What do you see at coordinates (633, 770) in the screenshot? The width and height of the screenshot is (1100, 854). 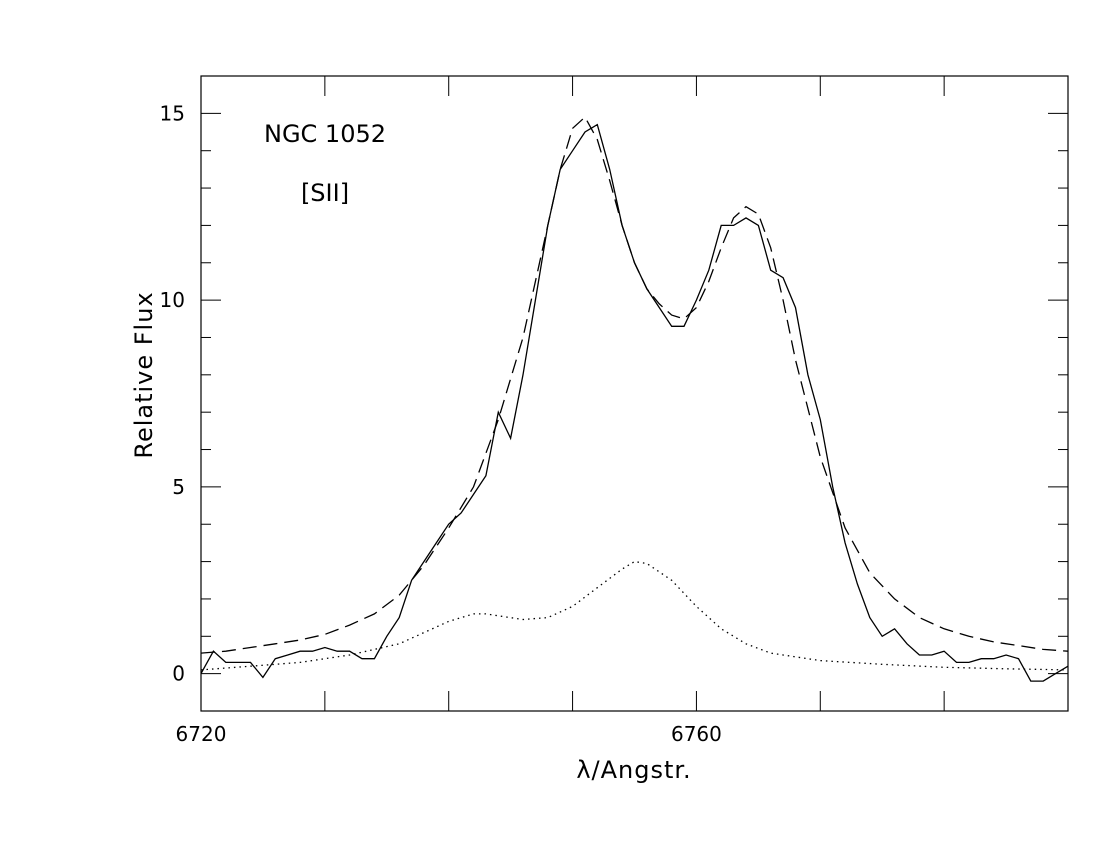 I see `x-axis-label: λ/Angstr.` at bounding box center [633, 770].